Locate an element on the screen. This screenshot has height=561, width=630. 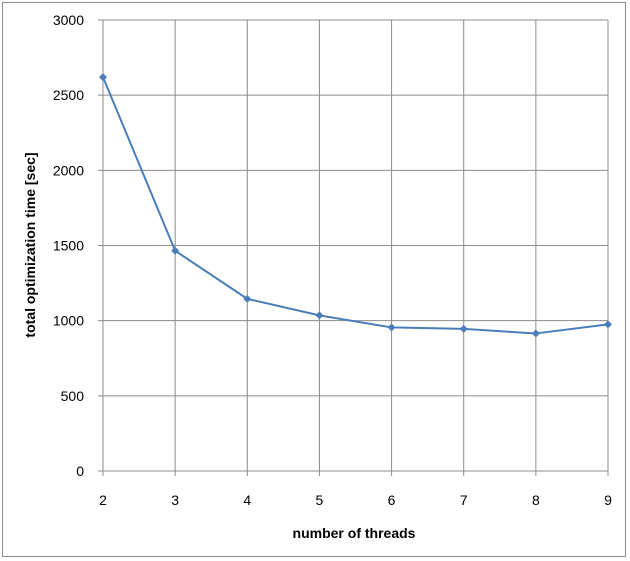
x-tick-label: 9 is located at coordinates (608, 500).